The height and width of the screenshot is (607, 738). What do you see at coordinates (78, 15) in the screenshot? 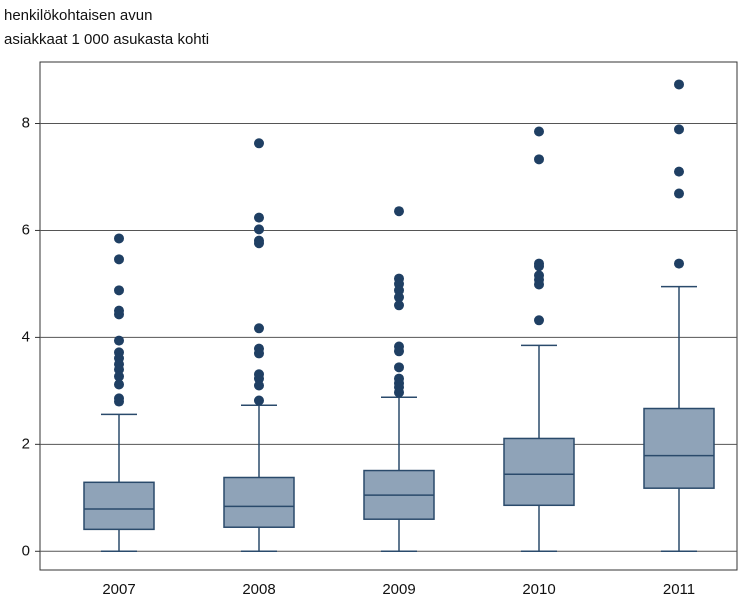
I see `y-label-line: henkilökohtaisen avun` at bounding box center [78, 15].